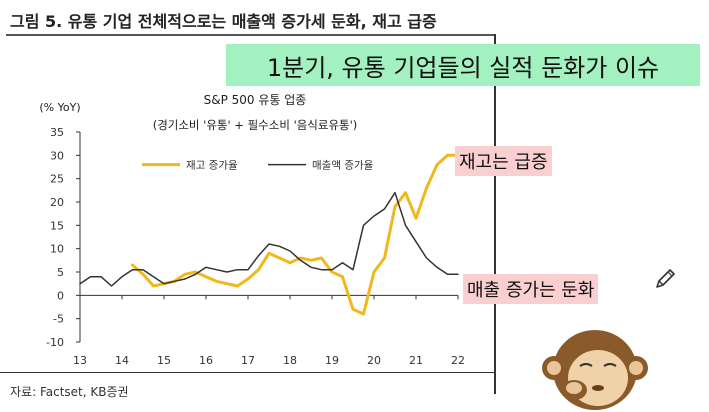  Describe the element at coordinates (595, 370) in the screenshot. I see `monkey-mascot-icon` at that location.